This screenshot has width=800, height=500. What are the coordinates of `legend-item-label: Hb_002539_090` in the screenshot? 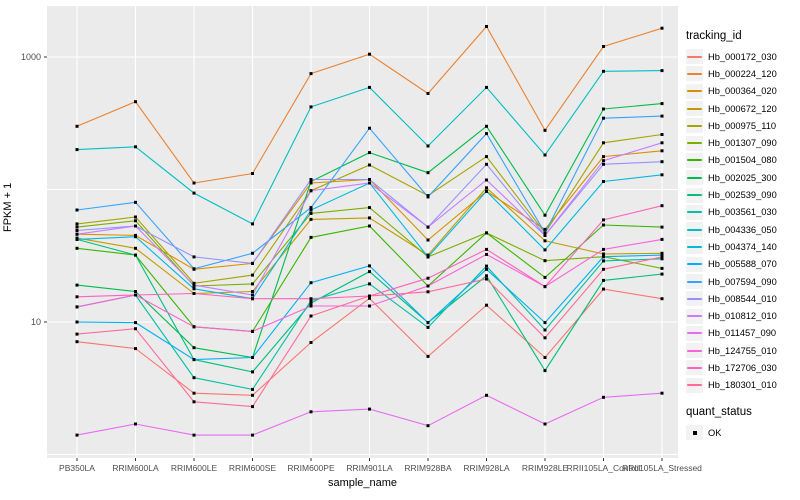 It's located at (742, 195).